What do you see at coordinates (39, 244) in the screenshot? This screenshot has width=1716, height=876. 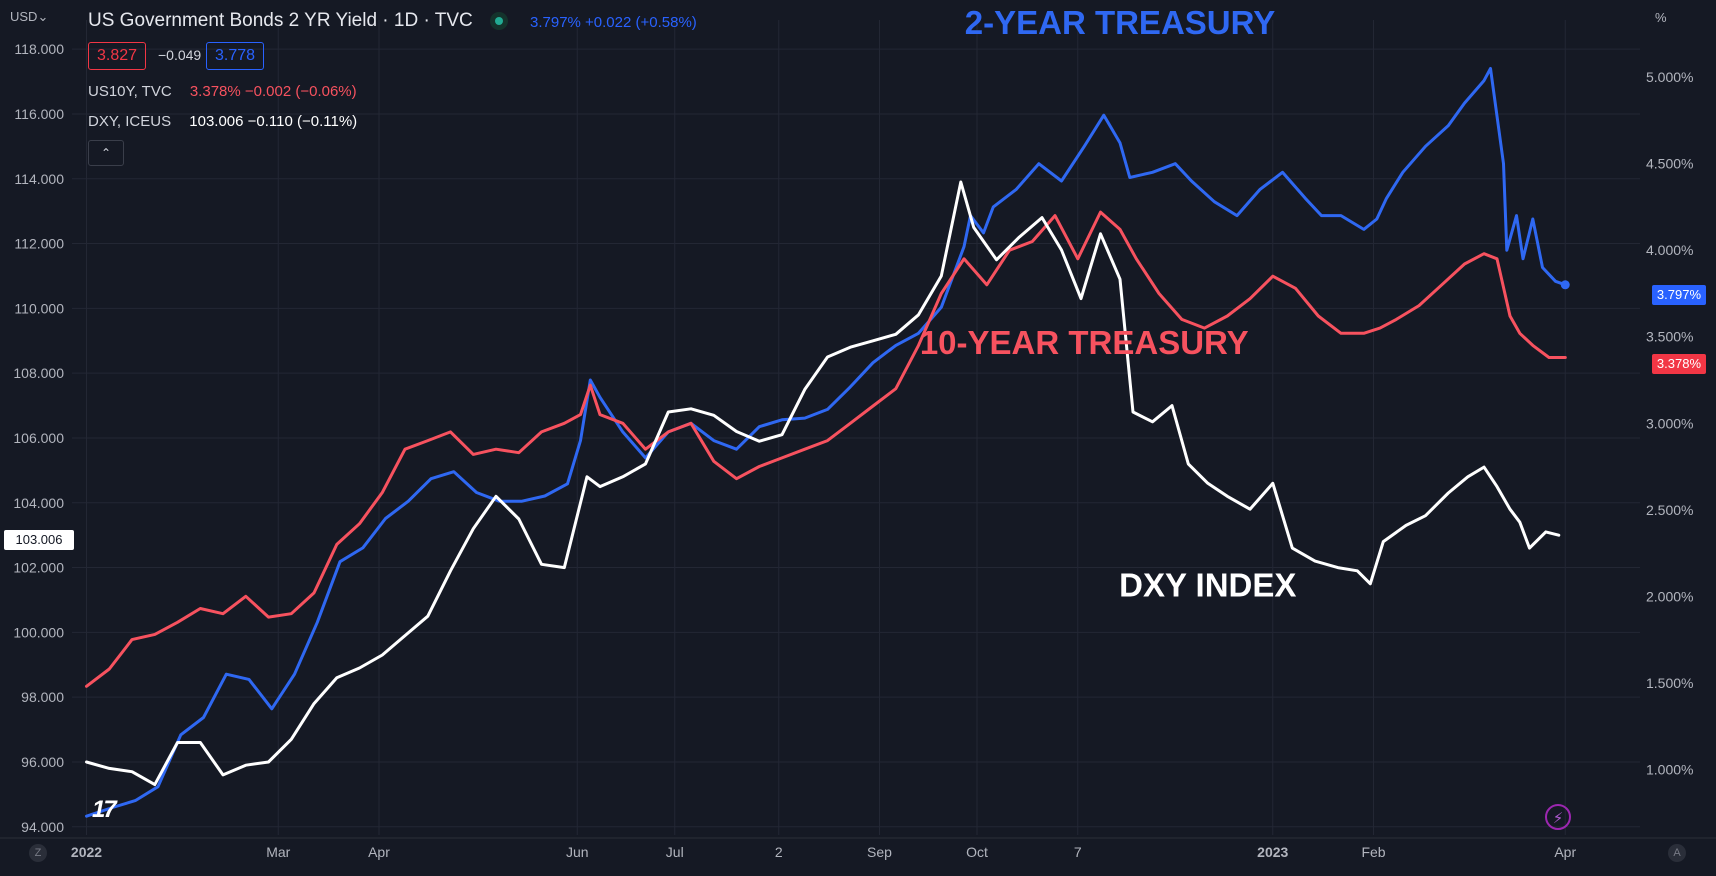 I see `left-tick-label: 112.000` at bounding box center [39, 244].